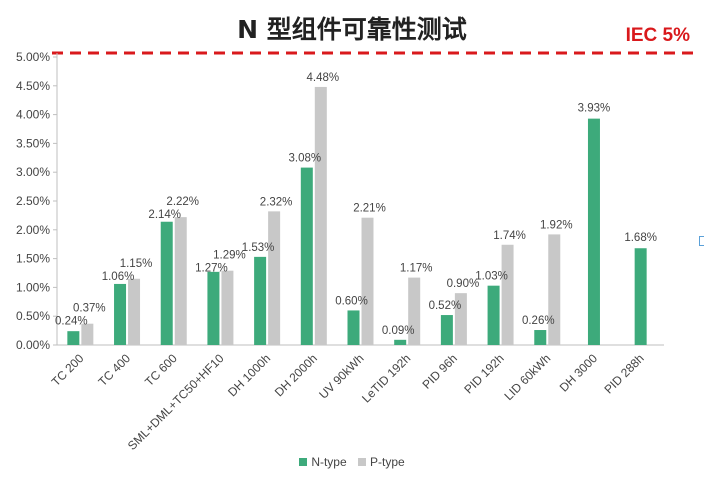 Image resolution: width=704 pixels, height=485 pixels. What do you see at coordinates (701, 241) in the screenshot?
I see `resize-handle` at bounding box center [701, 241].